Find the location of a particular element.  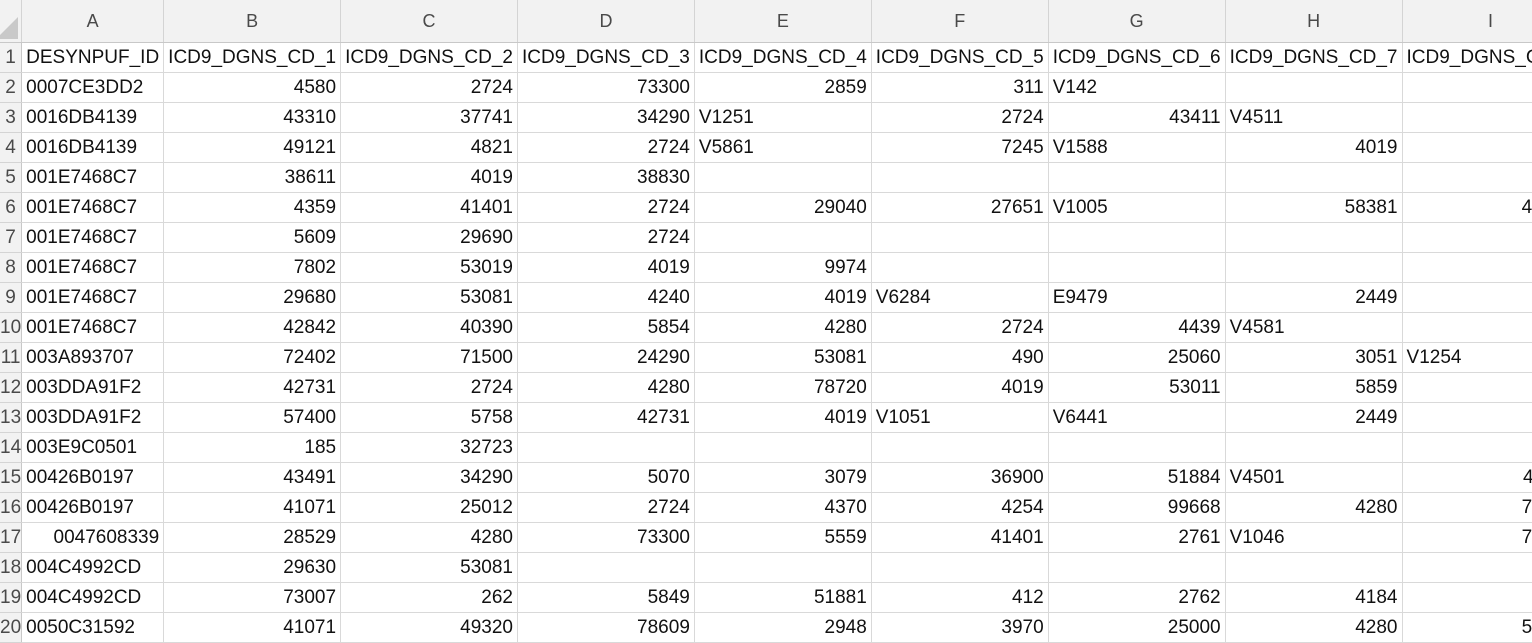

cell-g11: 25060 is located at coordinates (1137, 357).